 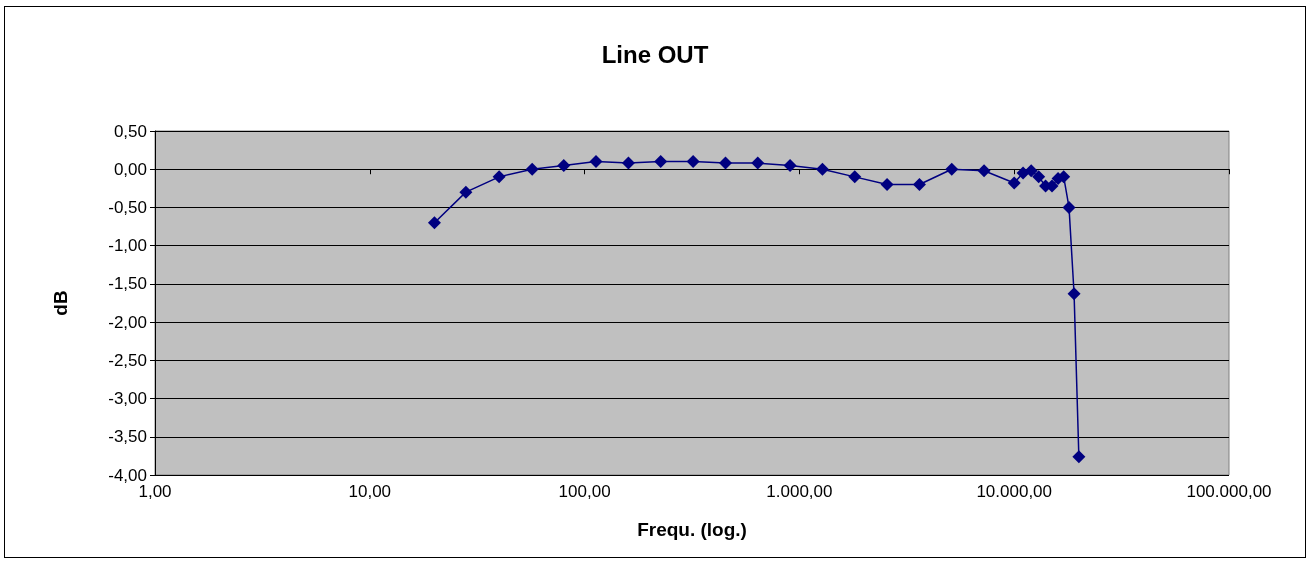 What do you see at coordinates (127, 246) in the screenshot?
I see `y-tick-label: -1,00` at bounding box center [127, 246].